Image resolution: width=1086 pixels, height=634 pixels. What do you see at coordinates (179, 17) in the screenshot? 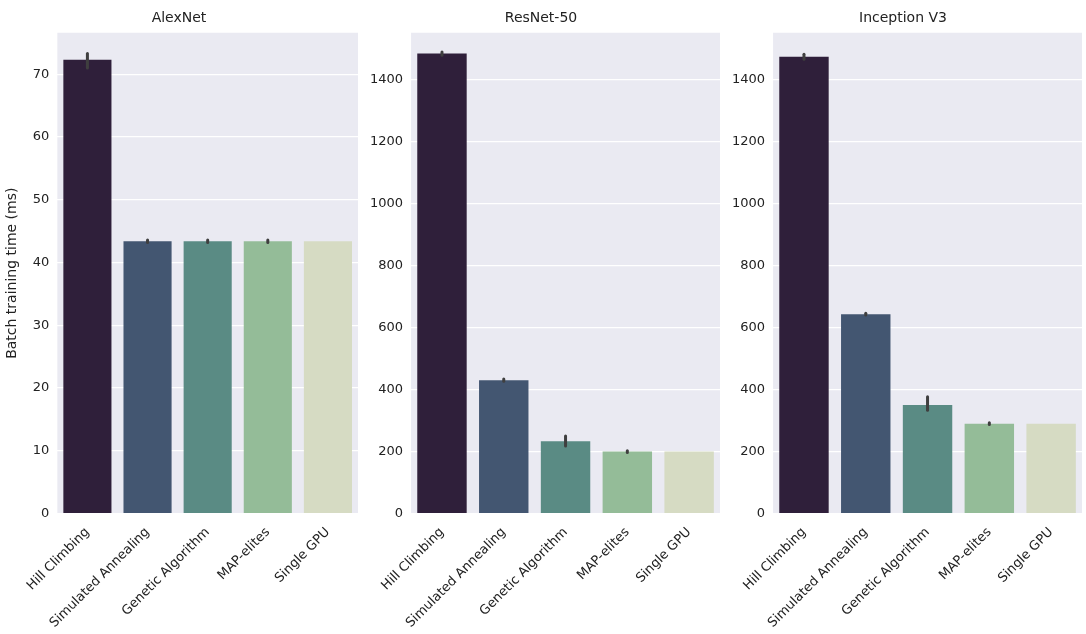
I see `chart-title: AlexNet` at bounding box center [179, 17].